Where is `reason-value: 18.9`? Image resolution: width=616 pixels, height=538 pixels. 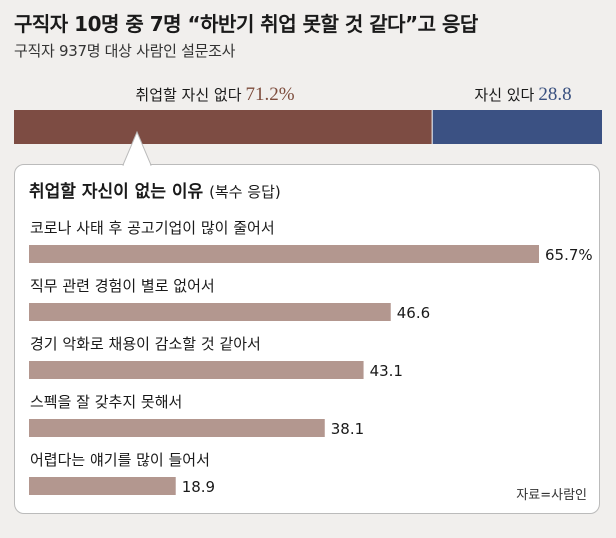
reason-value: 18.9 is located at coordinates (198, 487).